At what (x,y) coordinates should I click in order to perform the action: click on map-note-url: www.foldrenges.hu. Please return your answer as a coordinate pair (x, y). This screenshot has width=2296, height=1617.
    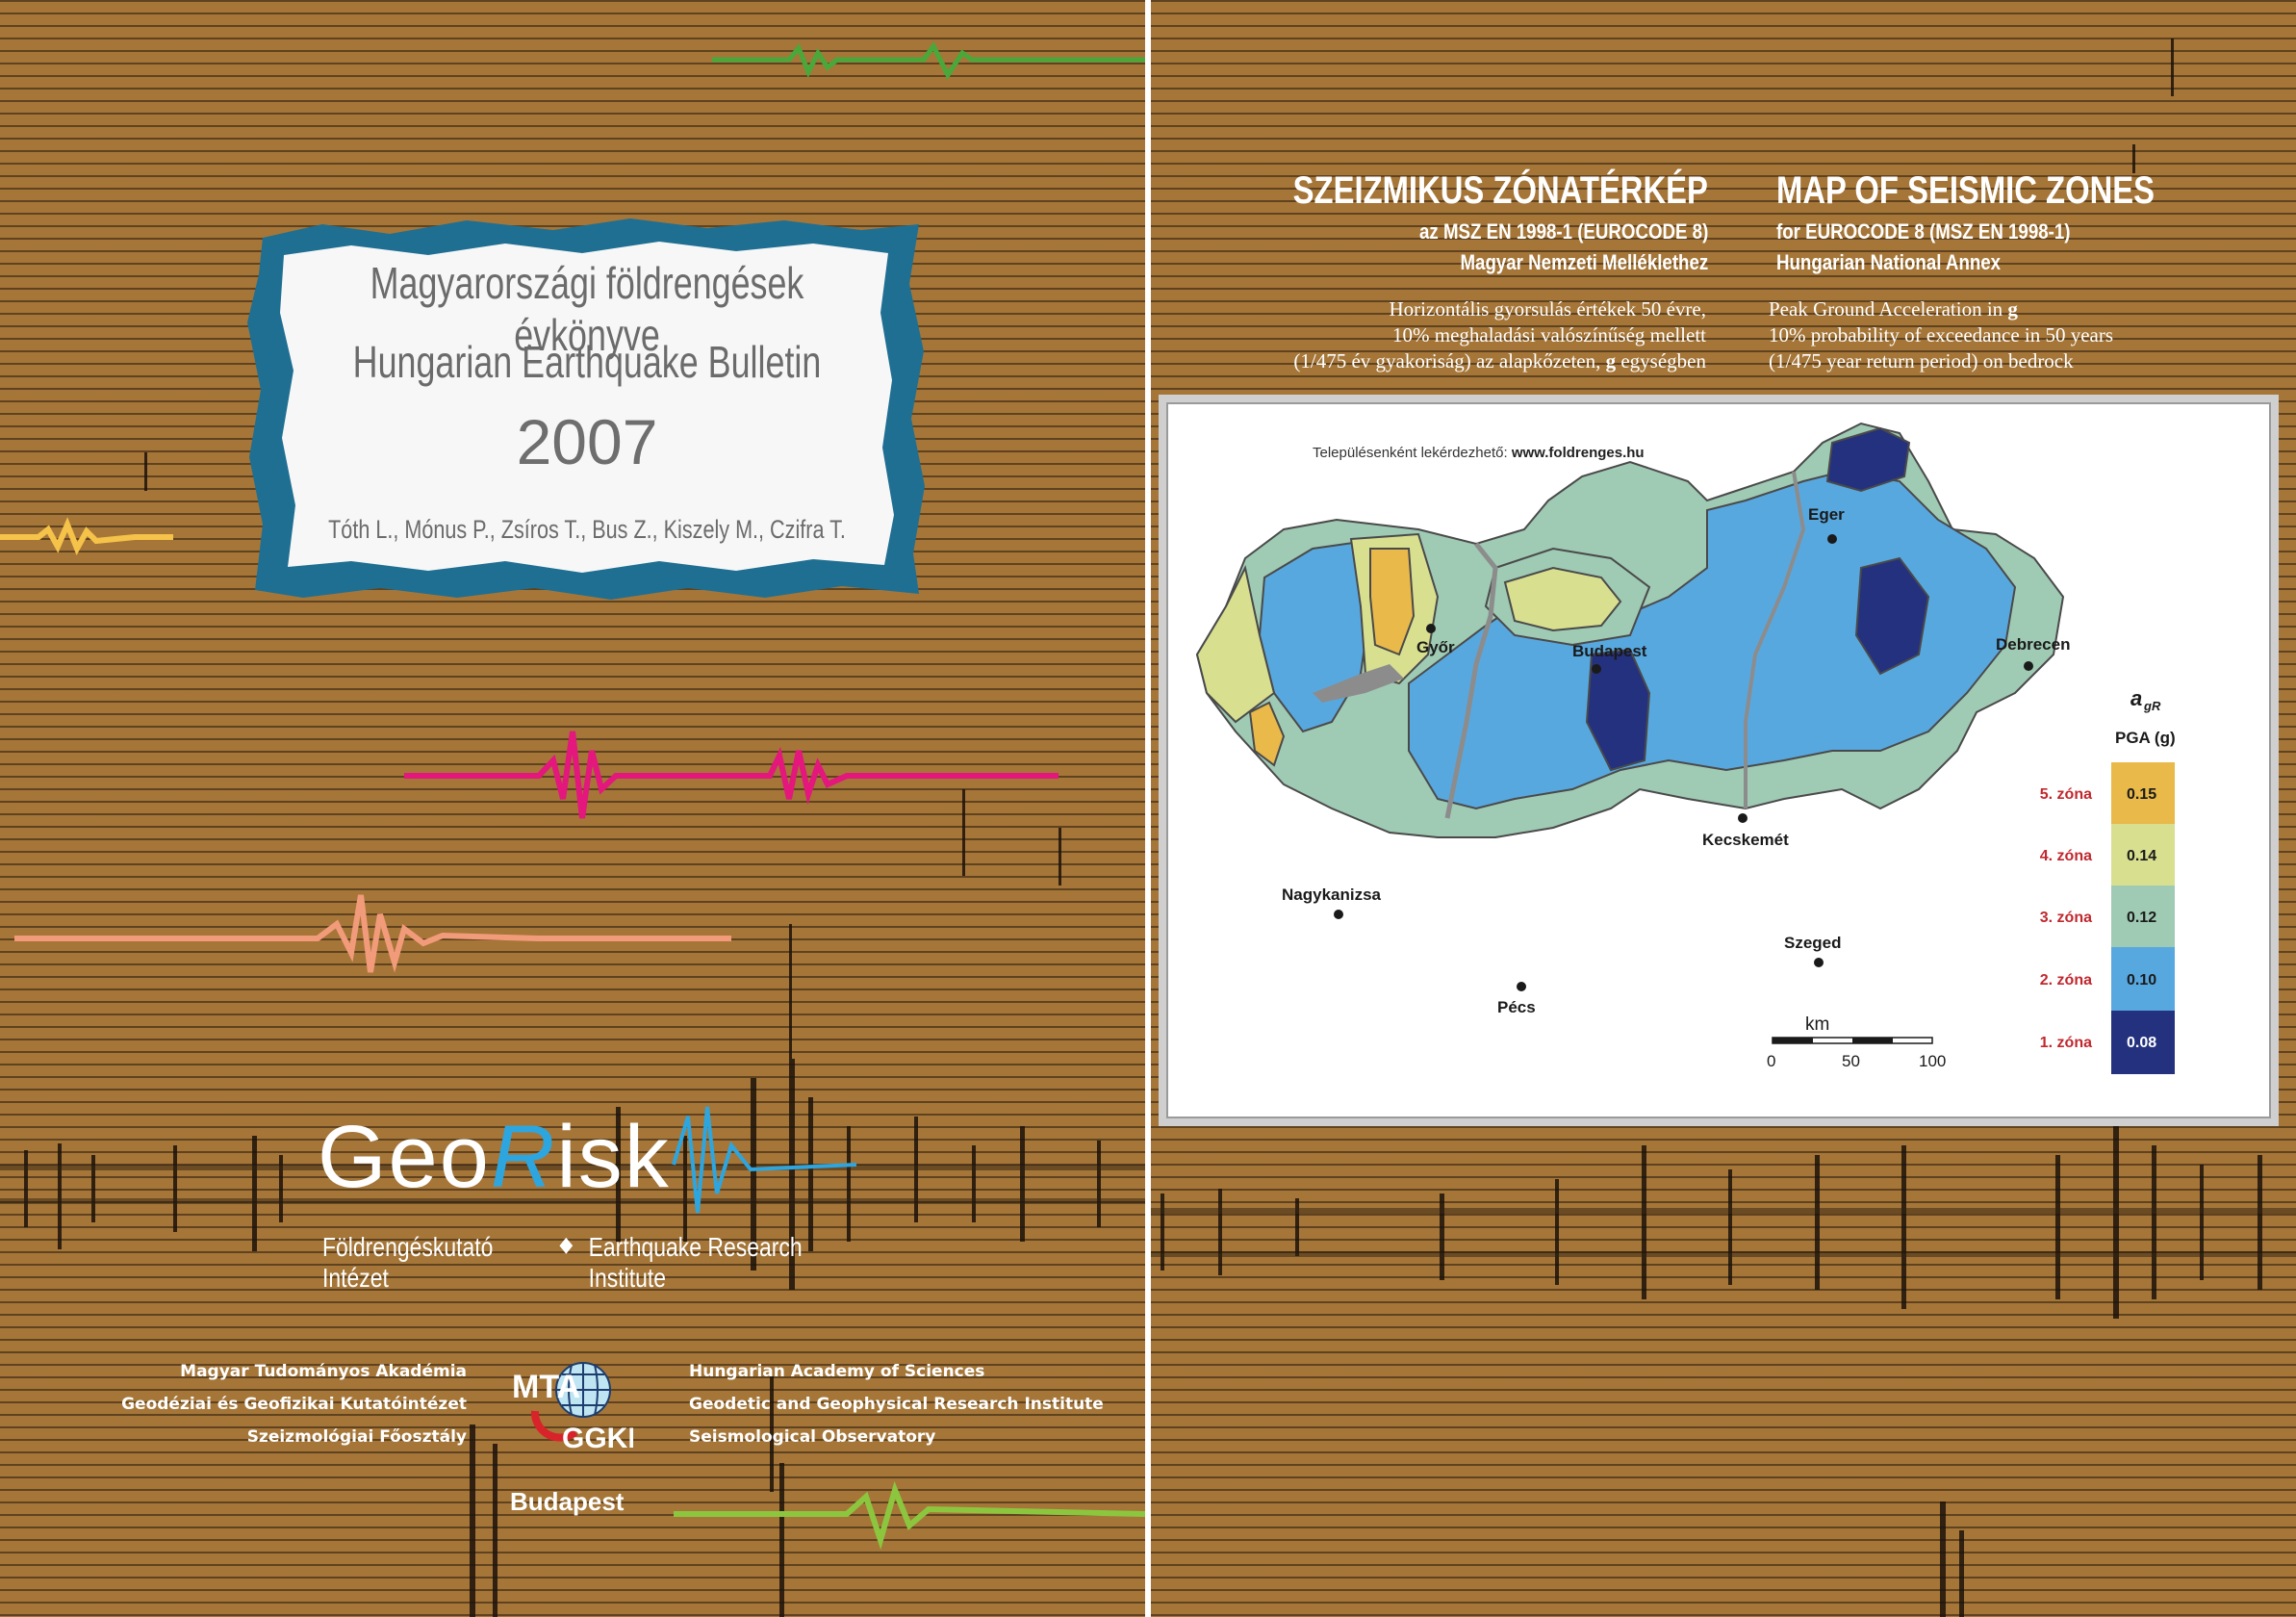
    Looking at the image, I should click on (1578, 453).